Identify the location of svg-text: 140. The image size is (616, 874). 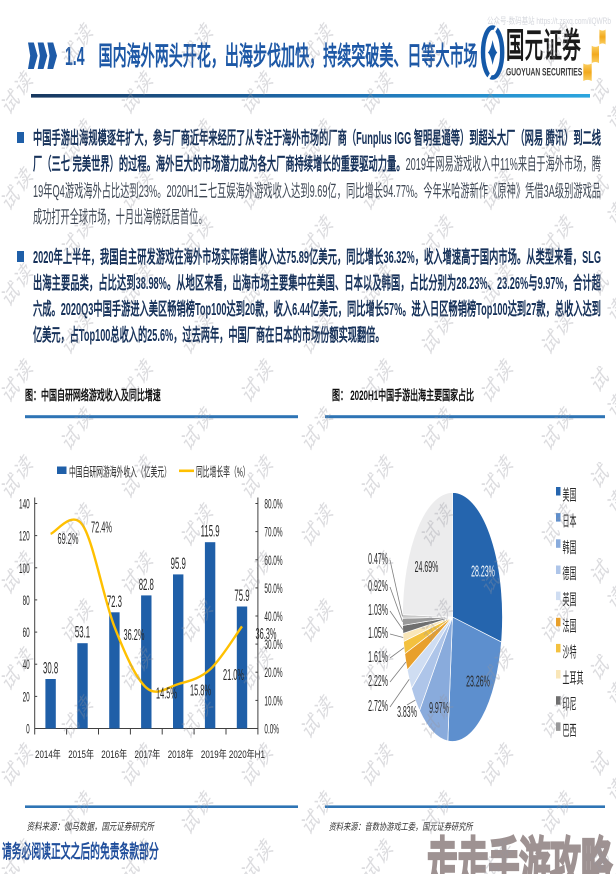
(24, 504).